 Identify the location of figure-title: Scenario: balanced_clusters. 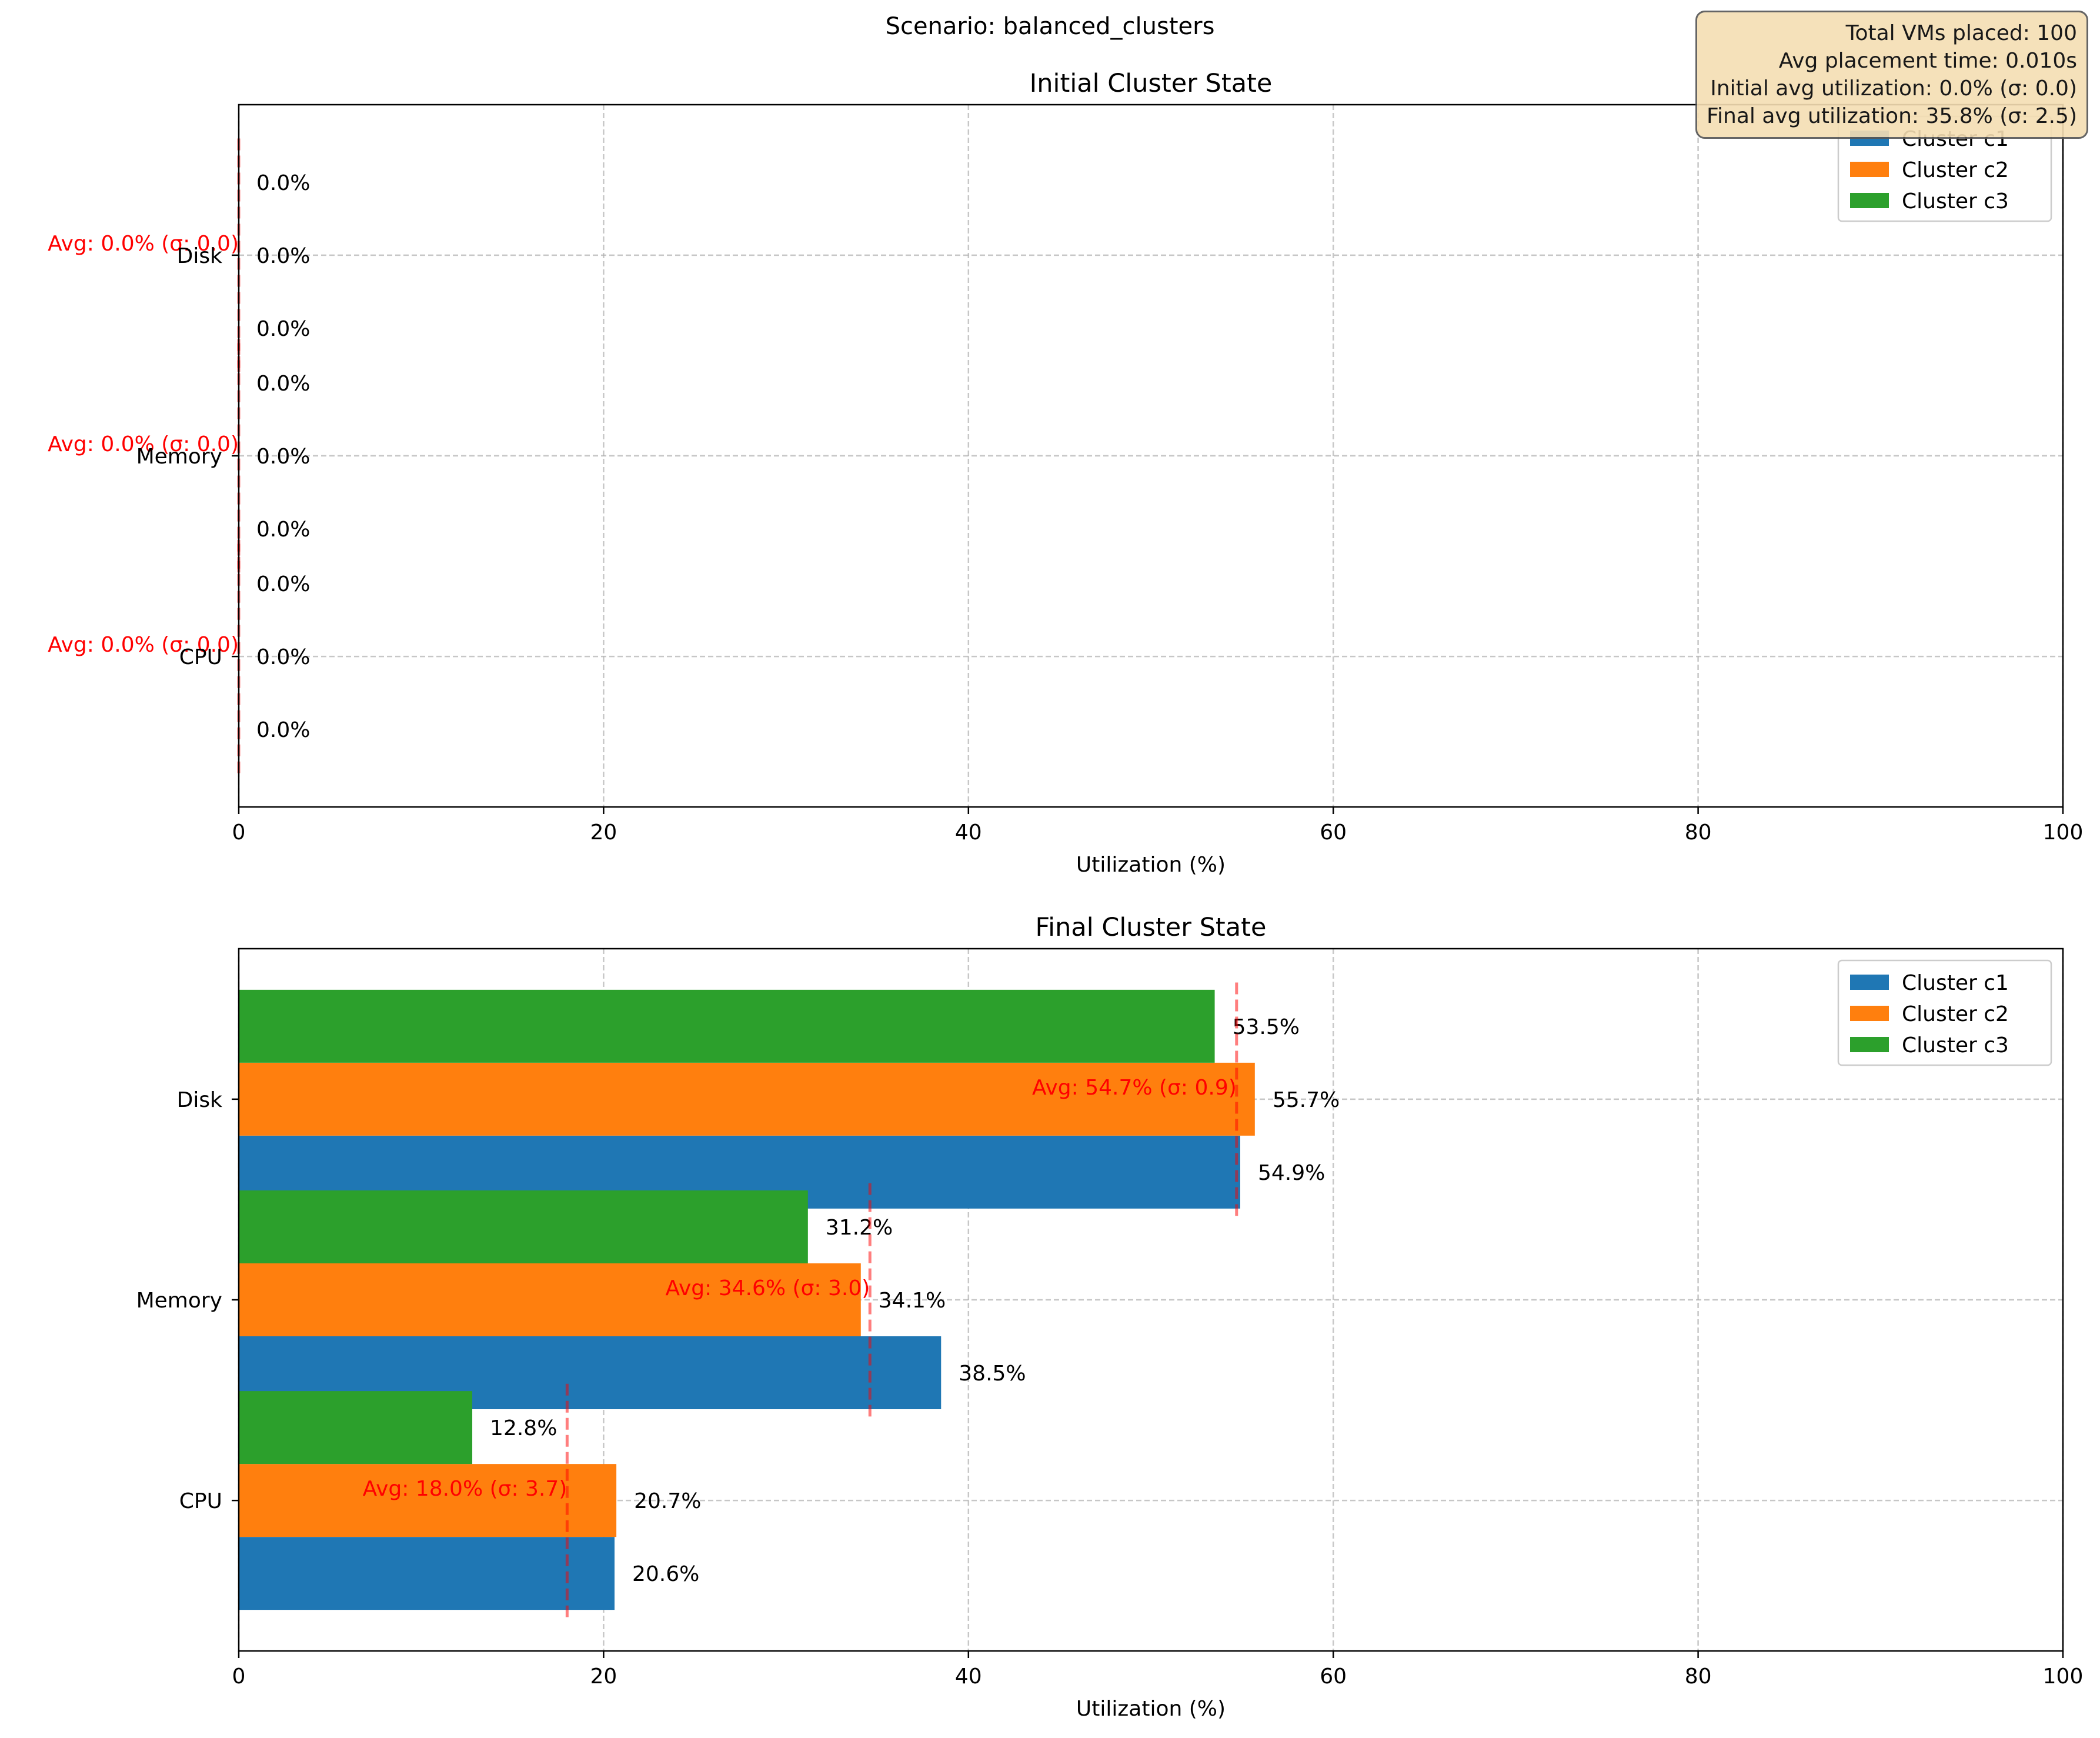
(1050, 26).